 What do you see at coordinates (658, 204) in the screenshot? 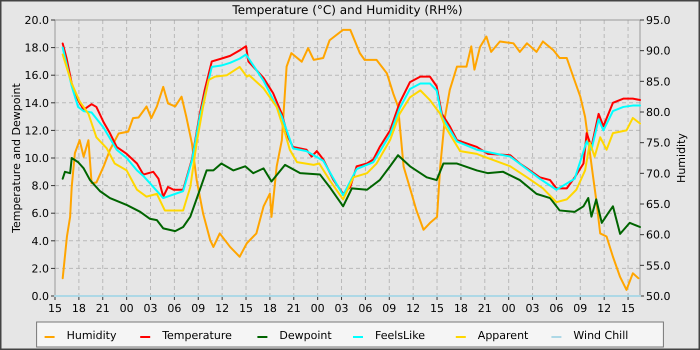
I see `y2-tick-label: 65.0` at bounding box center [658, 204].